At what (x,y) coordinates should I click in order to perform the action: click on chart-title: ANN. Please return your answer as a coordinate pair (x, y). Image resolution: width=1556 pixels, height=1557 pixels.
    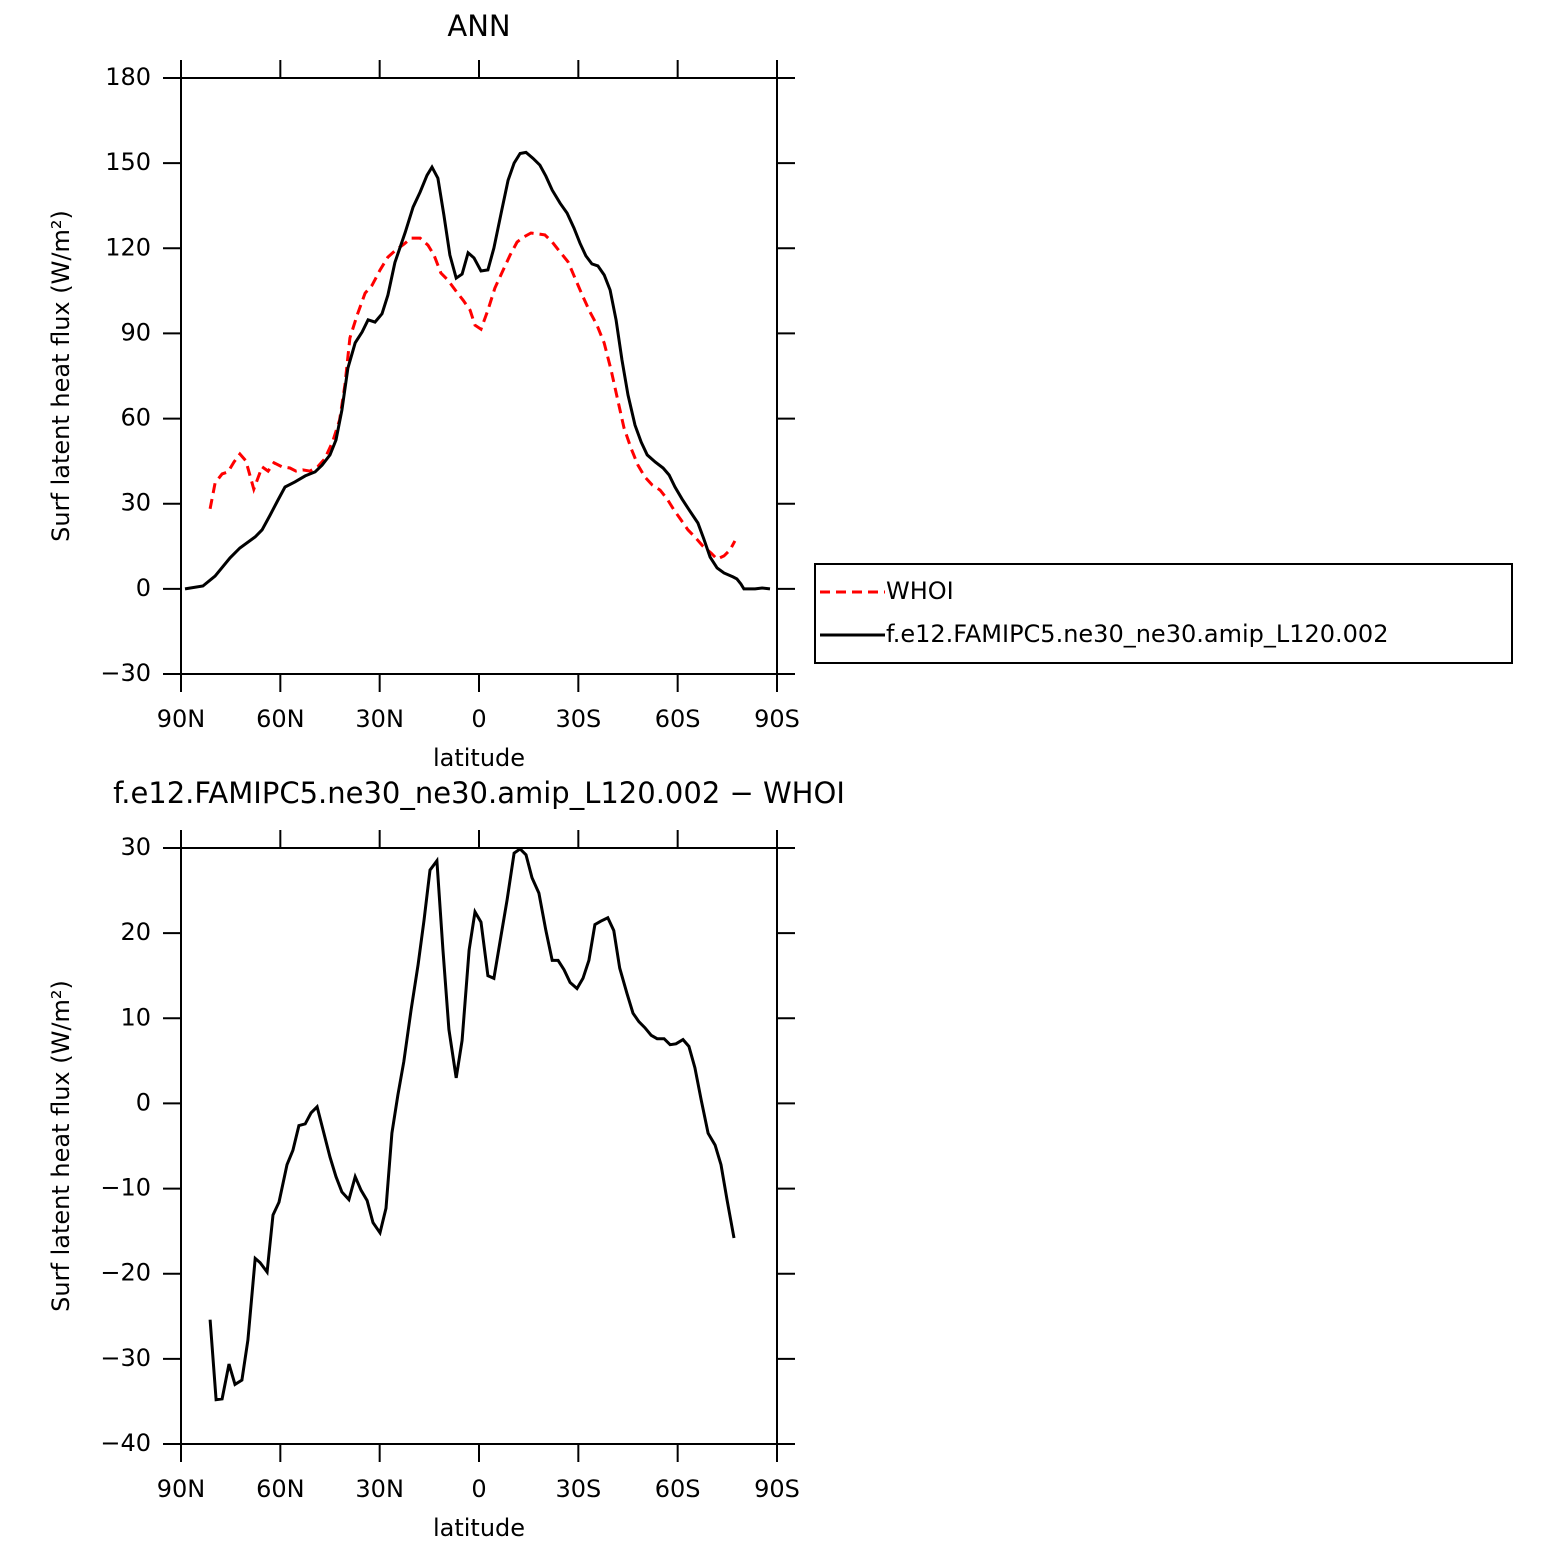
    Looking at the image, I should click on (478, 26).